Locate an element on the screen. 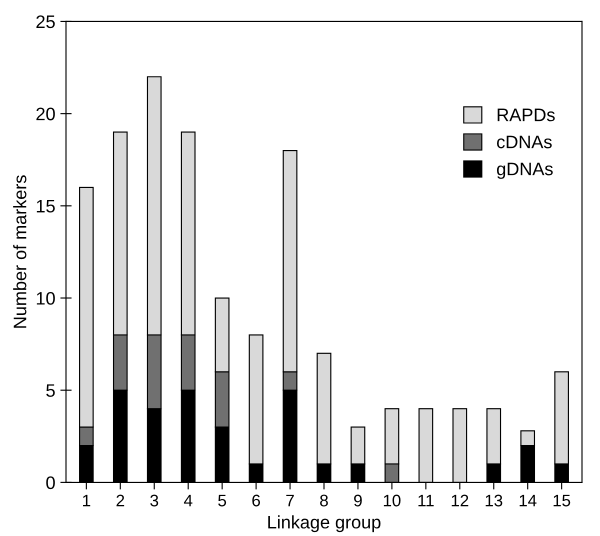  x-tick-label: 5 is located at coordinates (222, 500).